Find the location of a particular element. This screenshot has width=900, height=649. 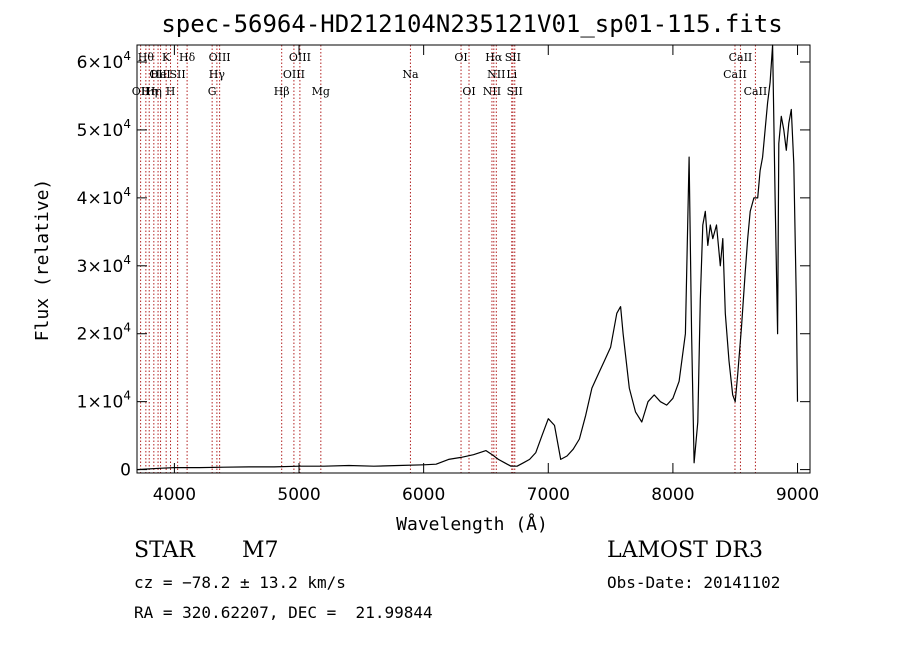

emission-line-label: Hθ is located at coordinates (146, 57).